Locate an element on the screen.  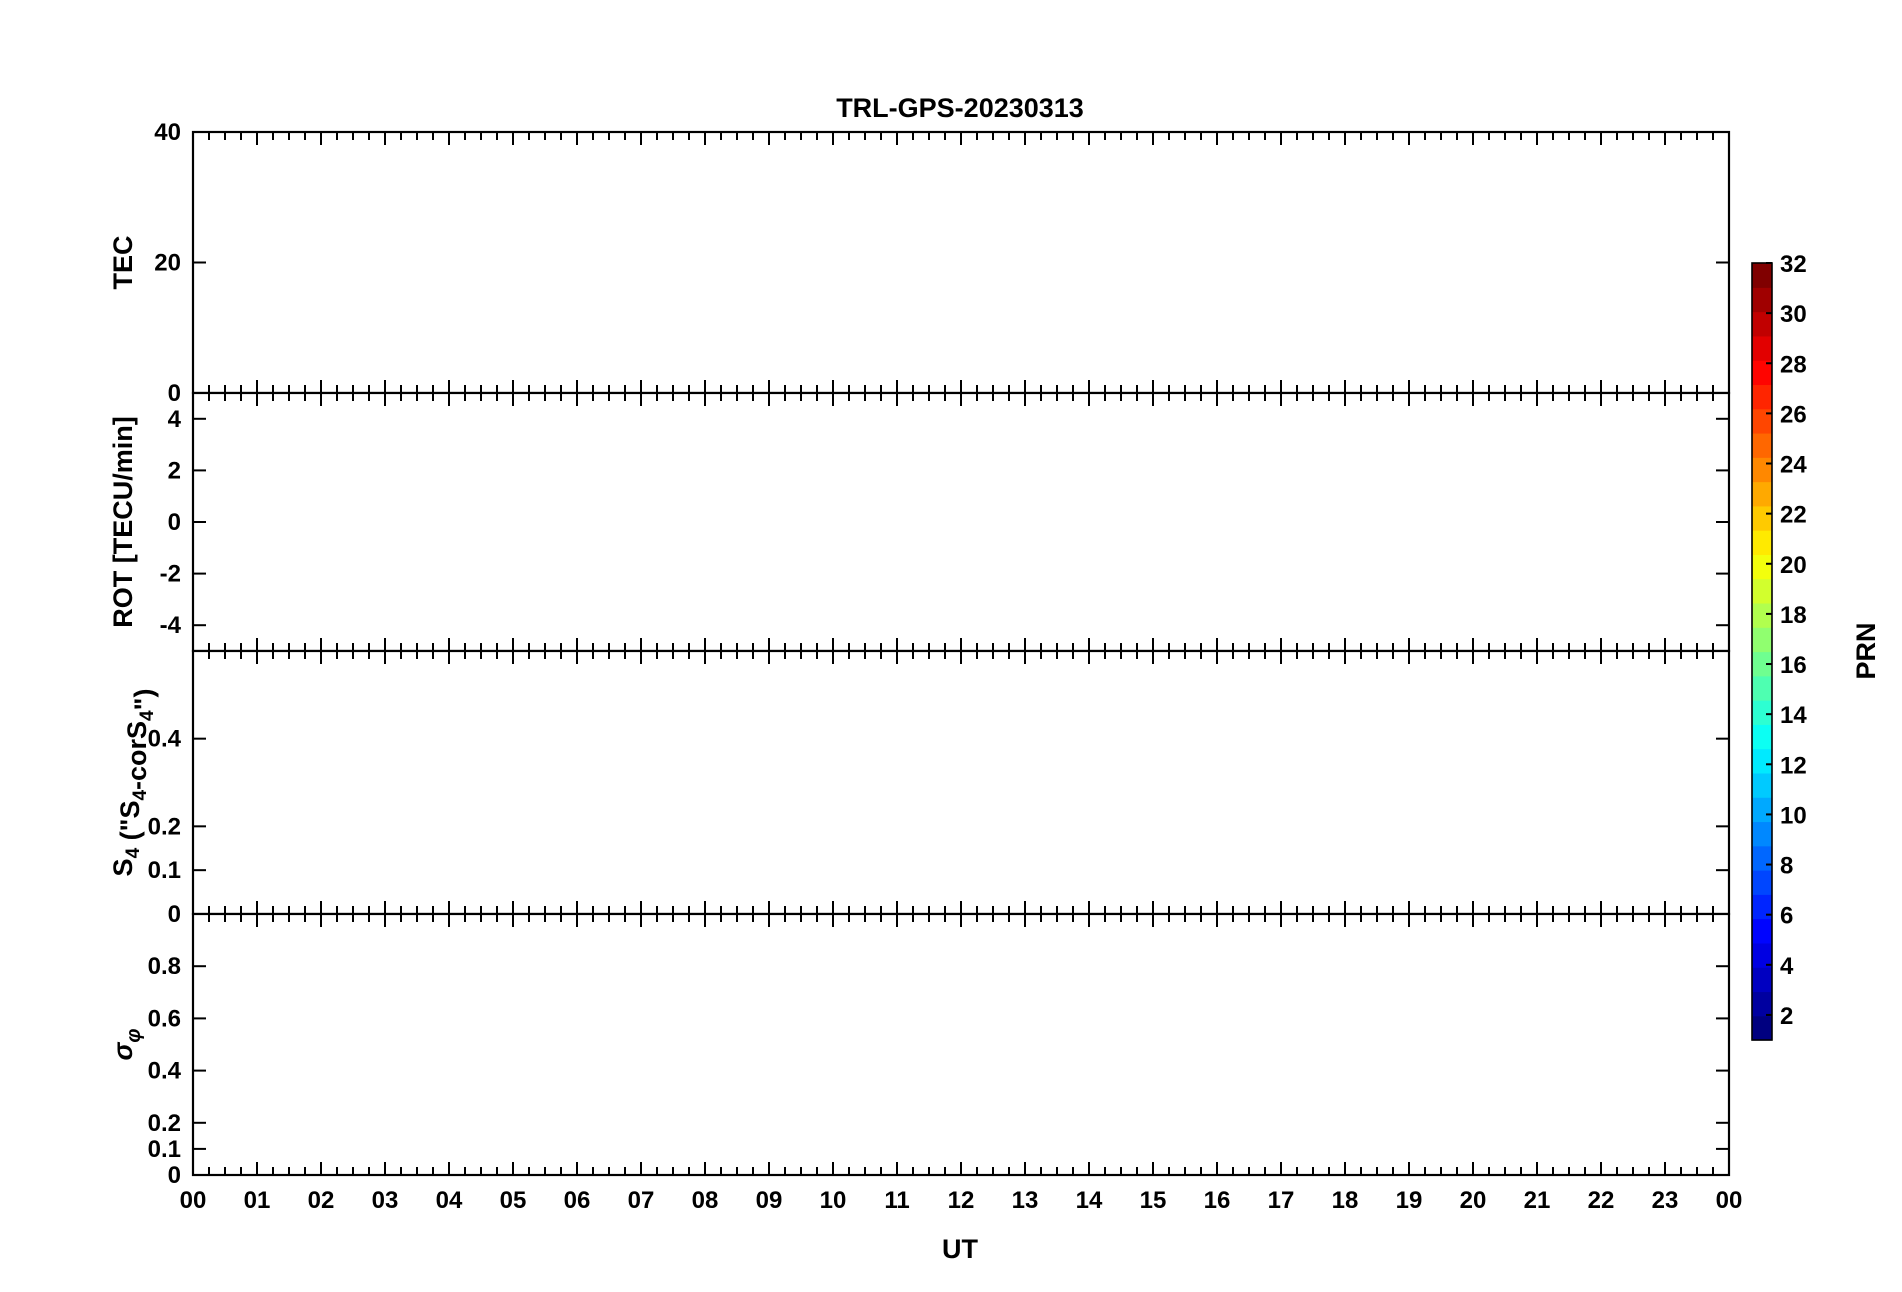
x-tick-label: 22 is located at coordinates (1601, 1200).